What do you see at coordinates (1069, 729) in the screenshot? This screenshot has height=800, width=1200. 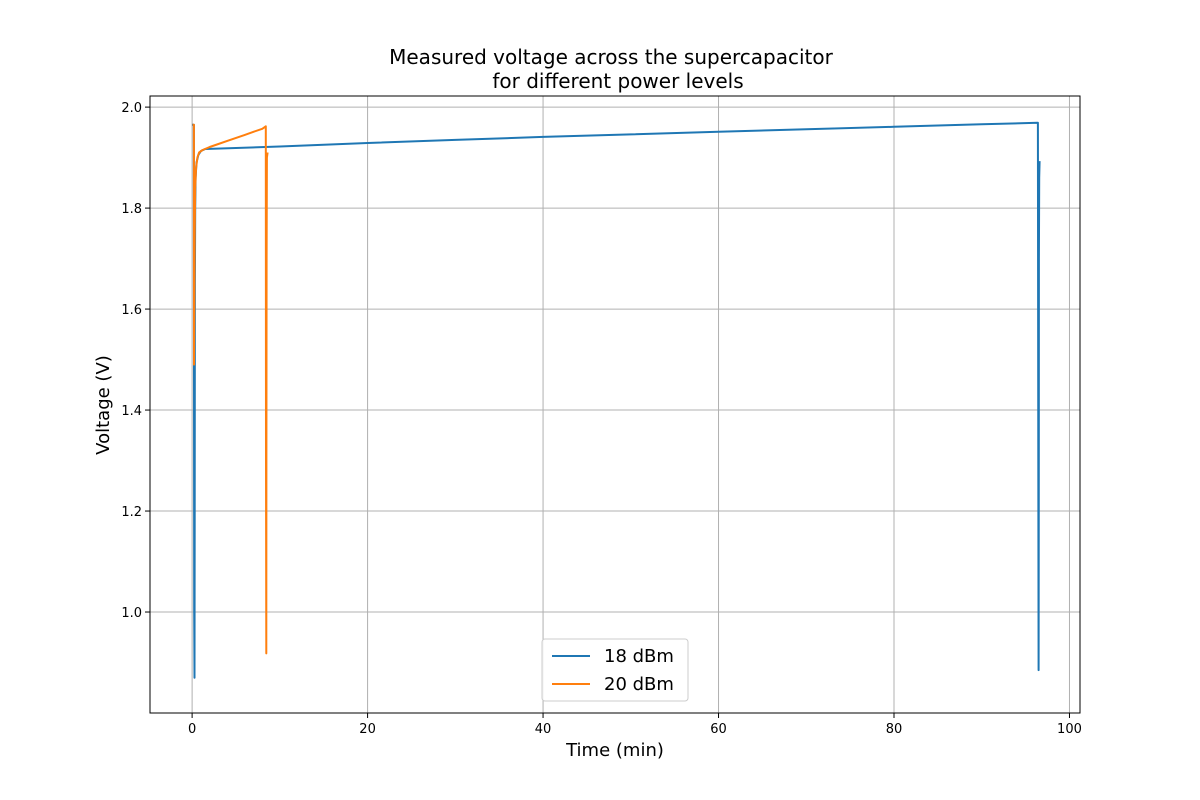 I see `x-tick-label: 100` at bounding box center [1069, 729].